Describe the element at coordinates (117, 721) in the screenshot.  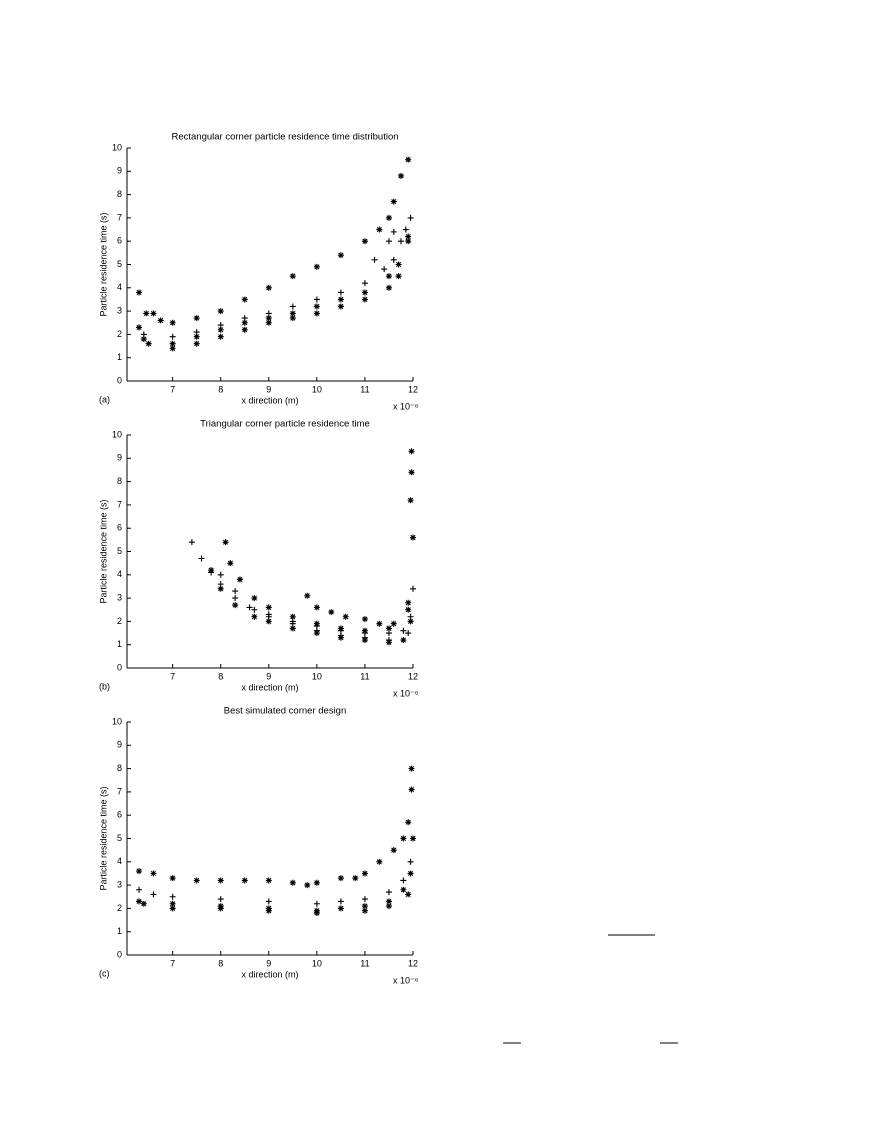
I see `y-tick-label: 10` at that location.